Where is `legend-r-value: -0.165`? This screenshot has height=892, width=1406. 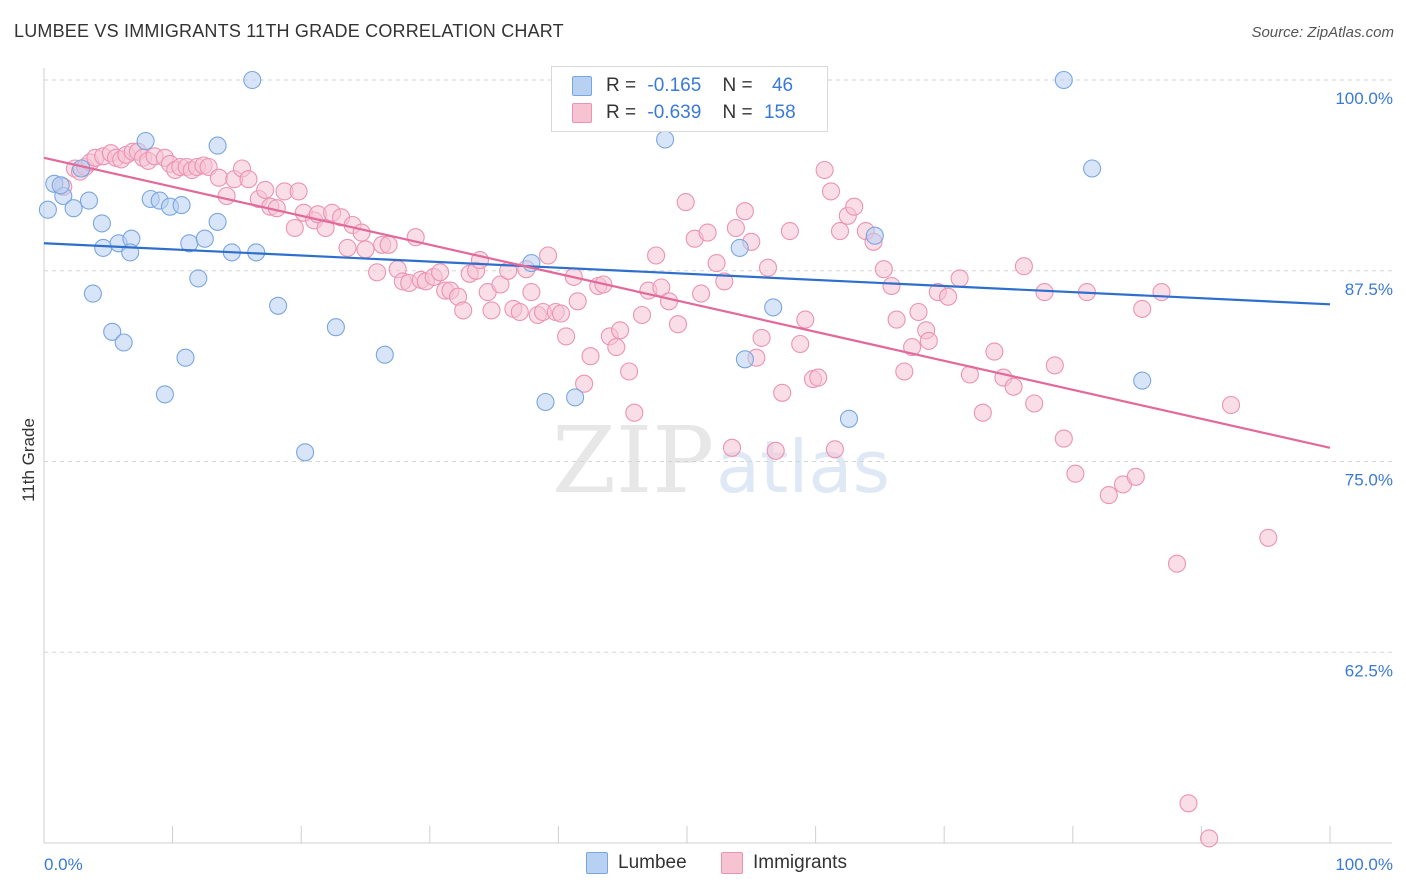
legend-r-value: -0.165 is located at coordinates (674, 85).